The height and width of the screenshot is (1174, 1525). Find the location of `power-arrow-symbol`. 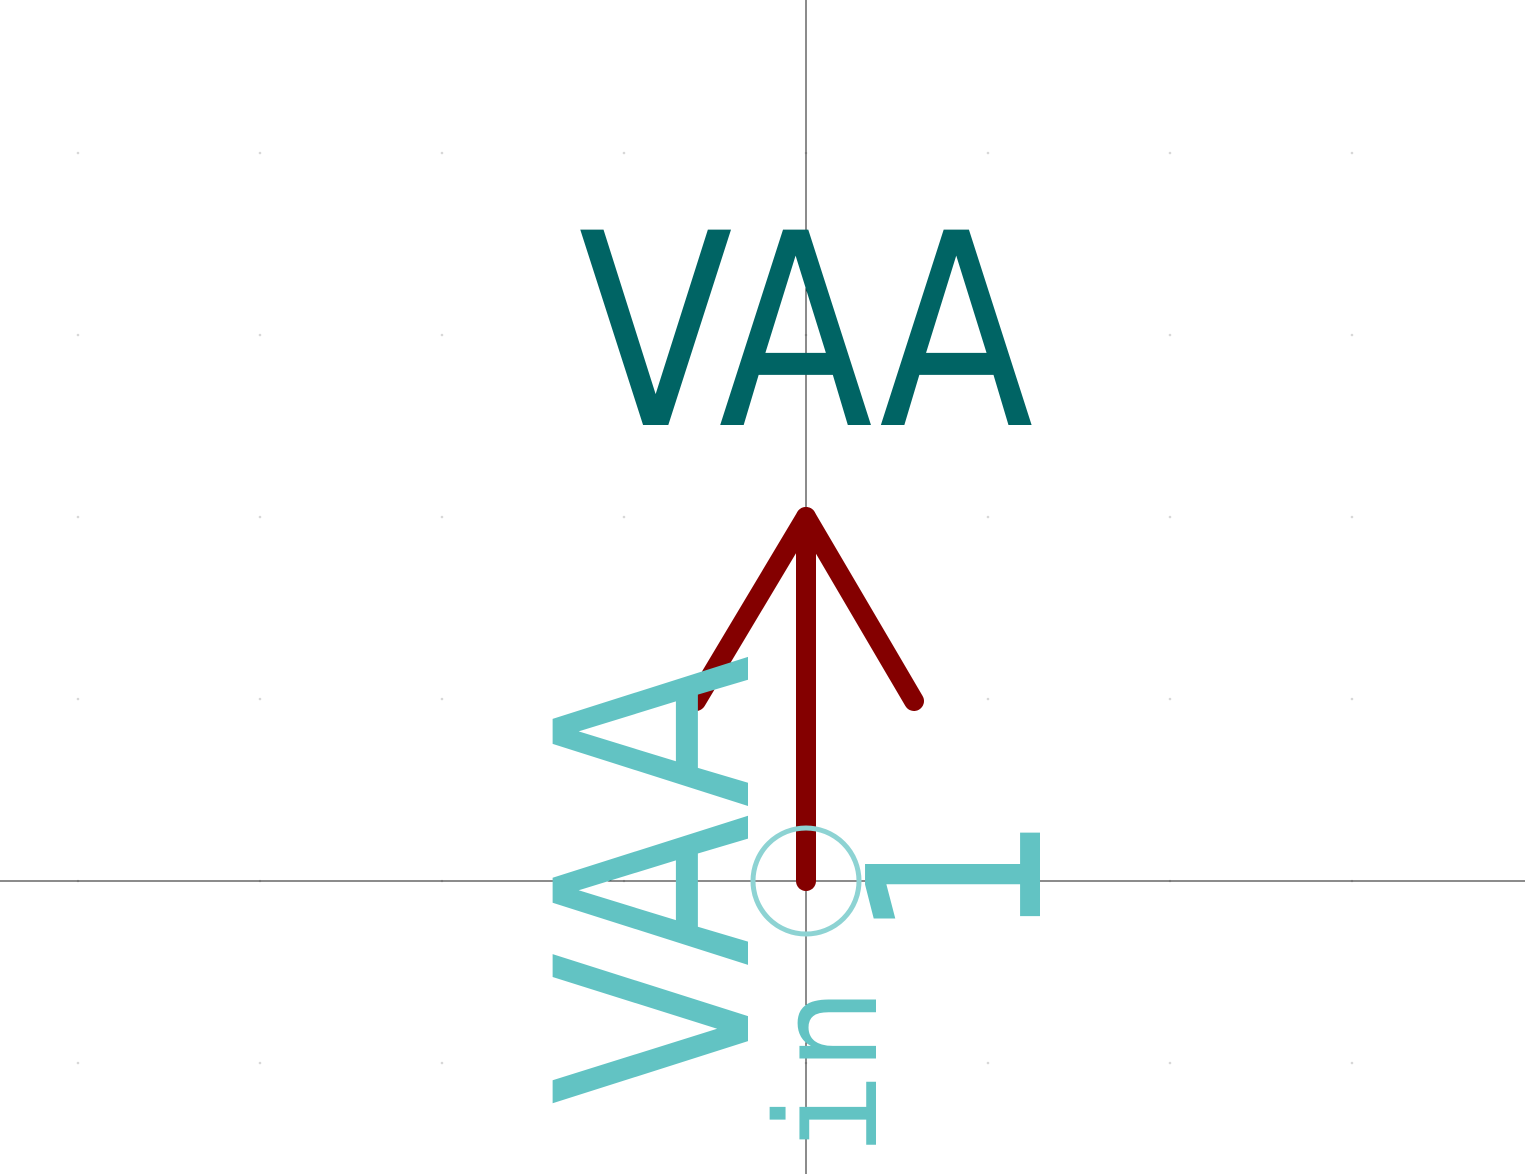

power-arrow-symbol is located at coordinates (805, 699).